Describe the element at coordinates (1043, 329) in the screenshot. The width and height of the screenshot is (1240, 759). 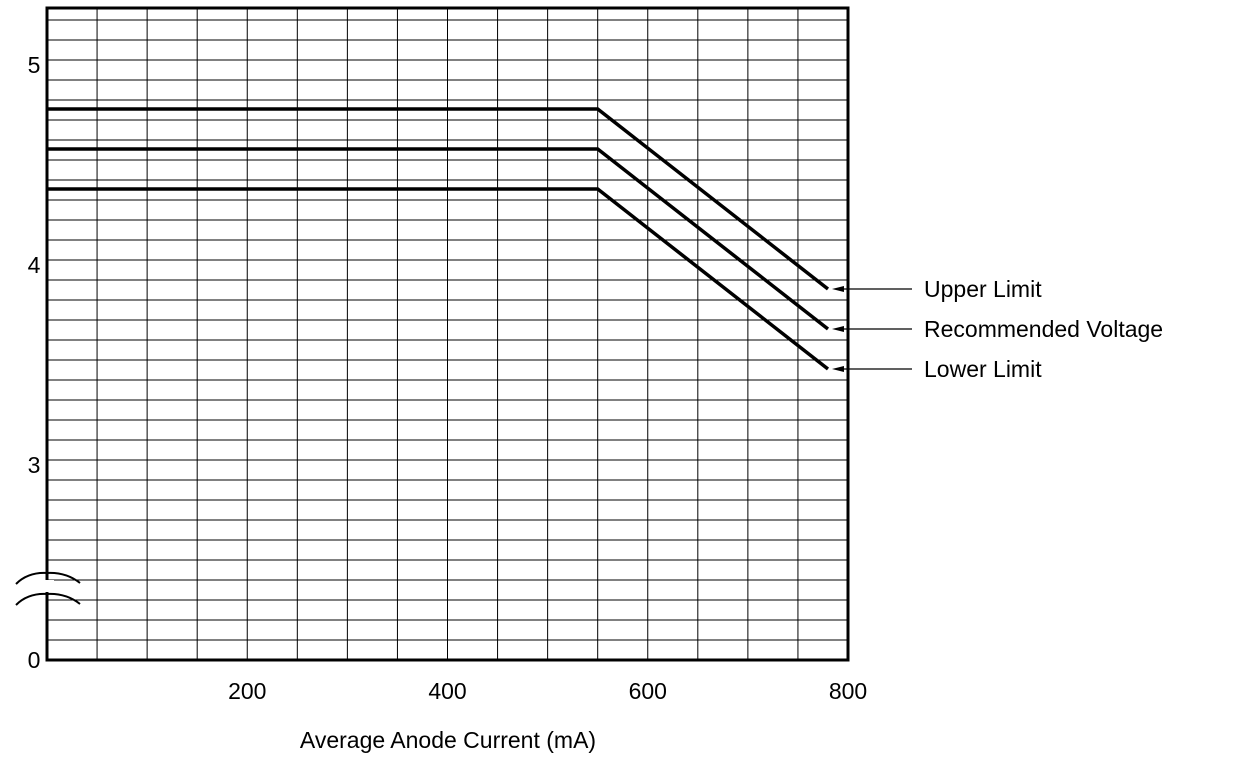
I see `legend-label: Recommended Voltage` at that location.